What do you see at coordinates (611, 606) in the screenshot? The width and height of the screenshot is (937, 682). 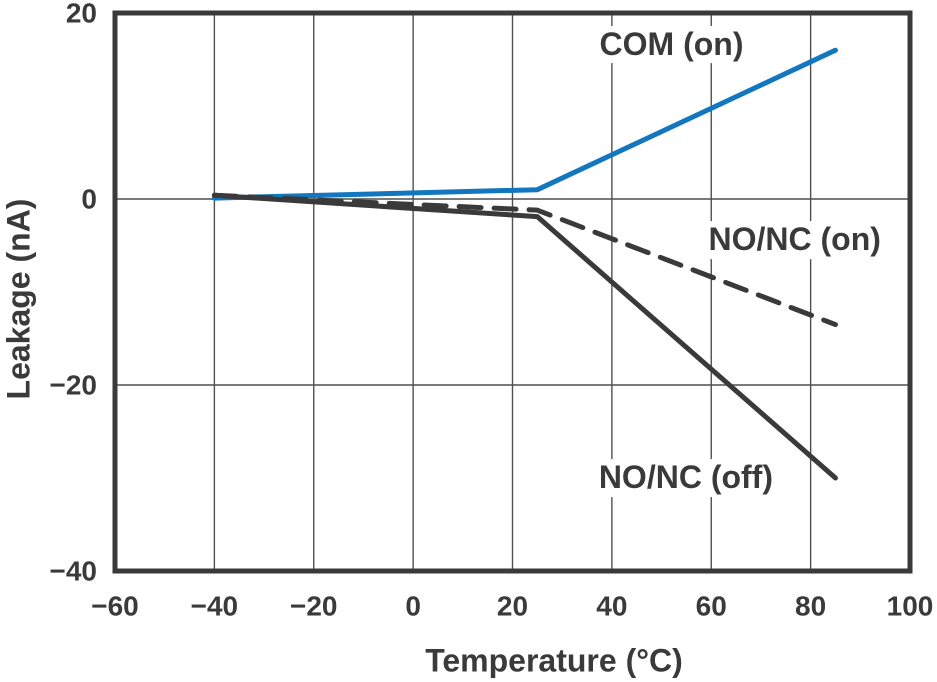 I see `x-tick-label: 40` at bounding box center [611, 606].